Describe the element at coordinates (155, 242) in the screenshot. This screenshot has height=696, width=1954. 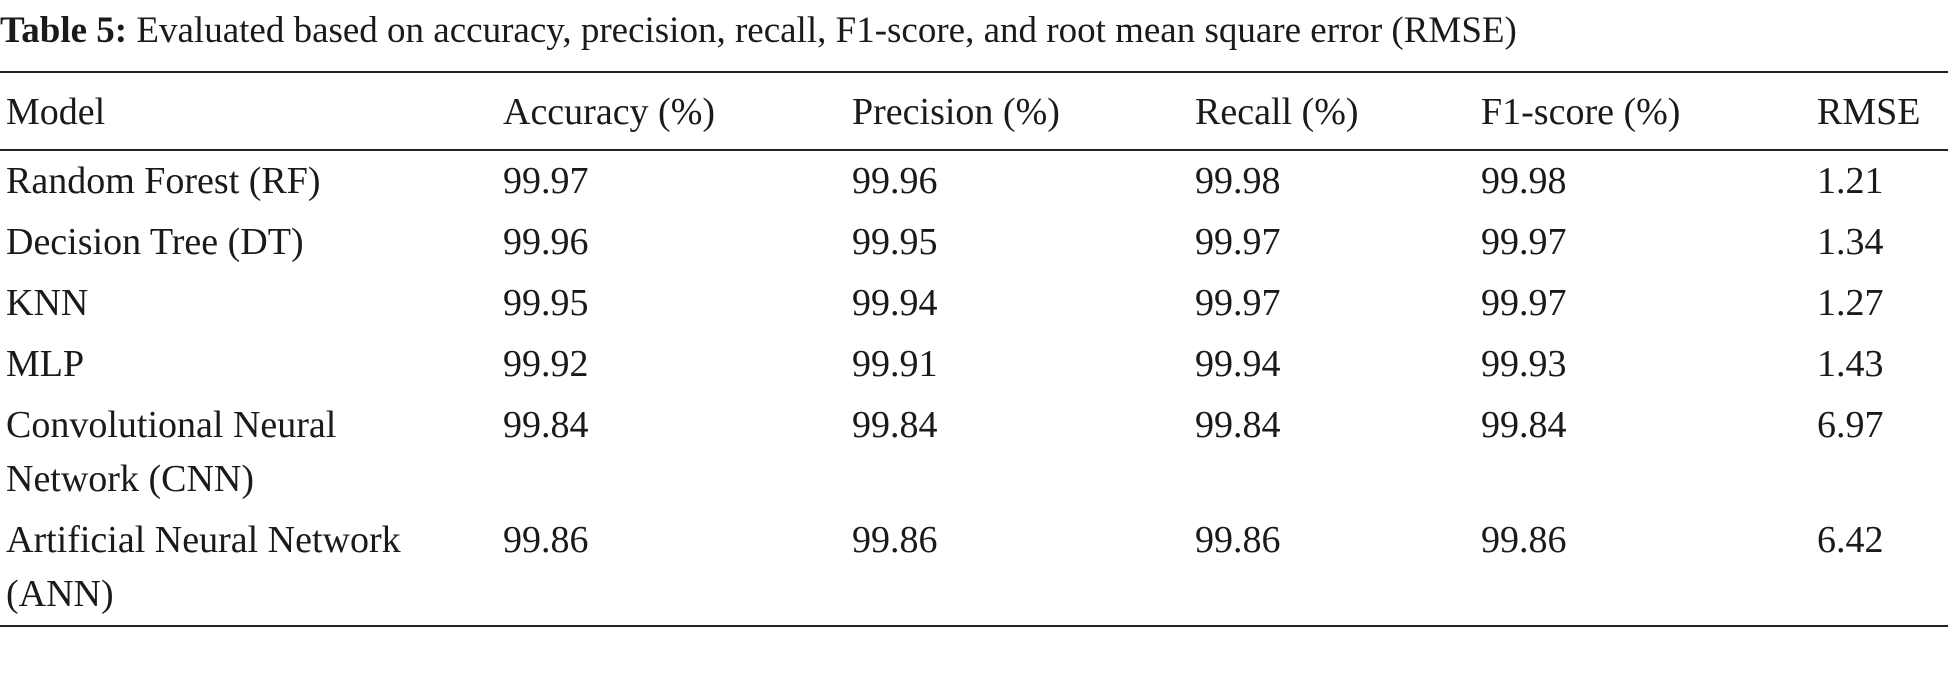
I see `cell-text: Decision Tree (DT)` at that location.